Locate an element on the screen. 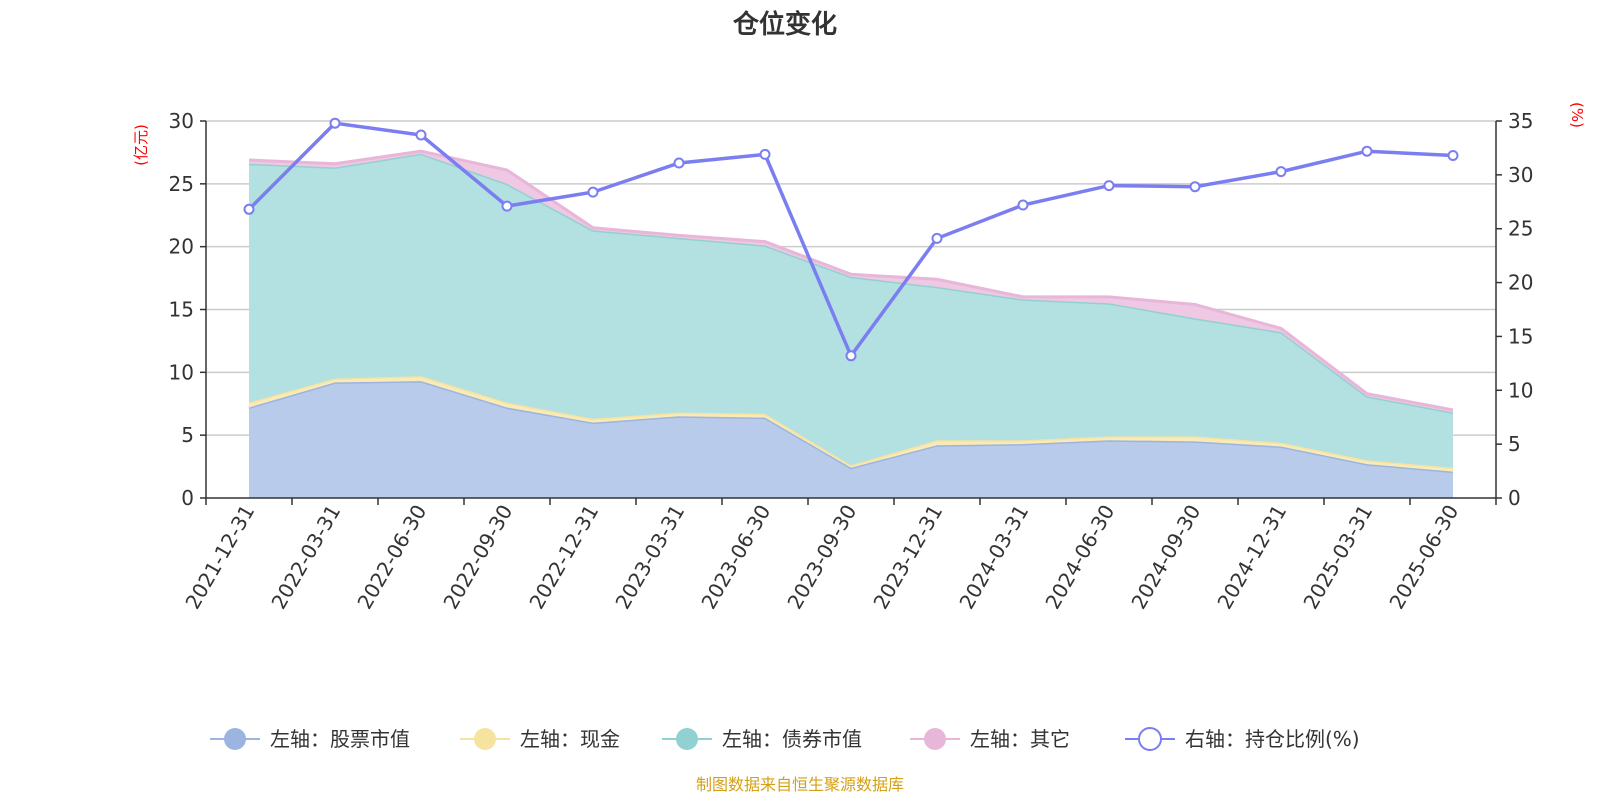 The width and height of the screenshot is (1600, 800). right-axis-tick-label: 25 is located at coordinates (1520, 229).